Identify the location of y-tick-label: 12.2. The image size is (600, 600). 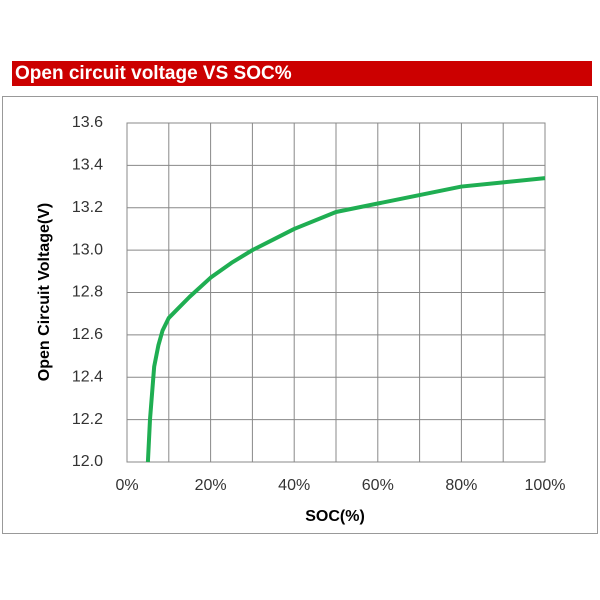
(87, 419).